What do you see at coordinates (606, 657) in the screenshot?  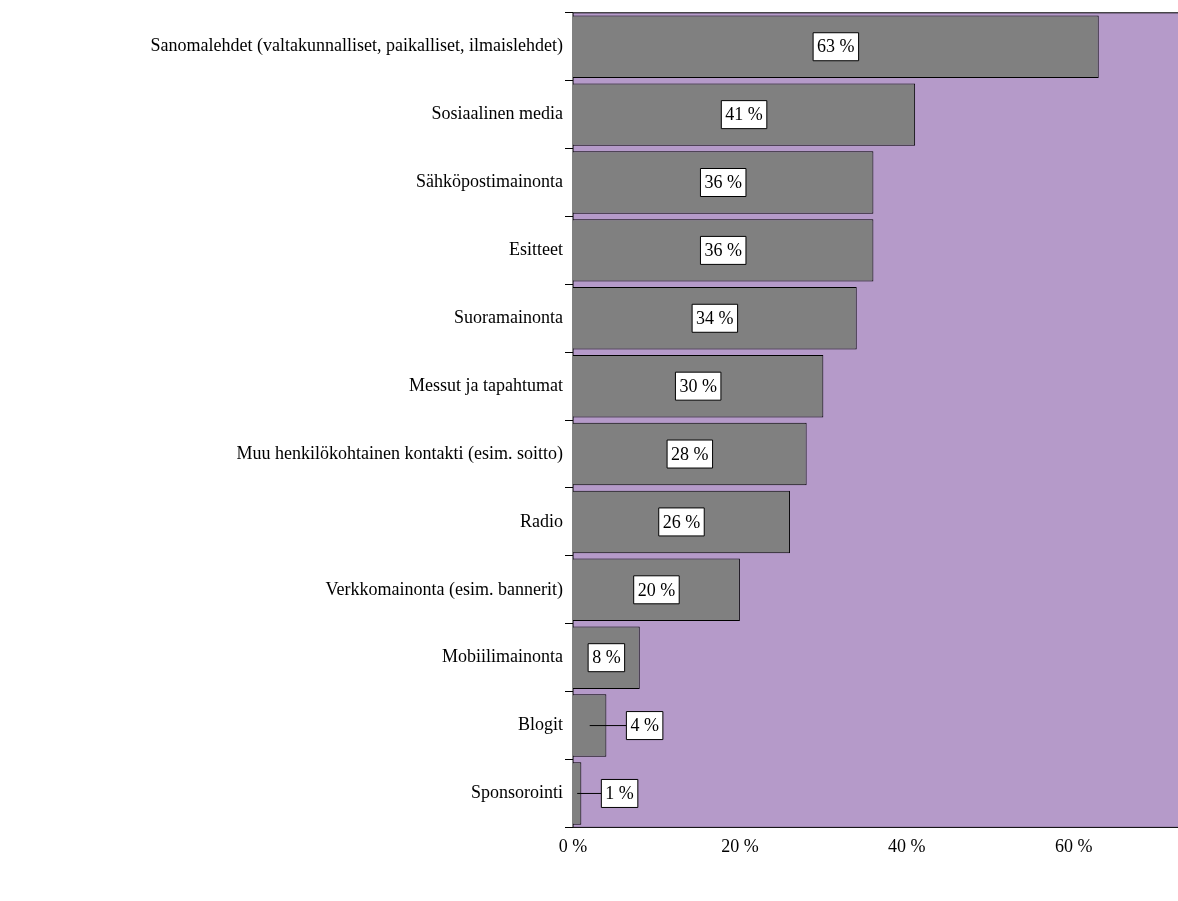 I see `data-label: 8 %` at bounding box center [606, 657].